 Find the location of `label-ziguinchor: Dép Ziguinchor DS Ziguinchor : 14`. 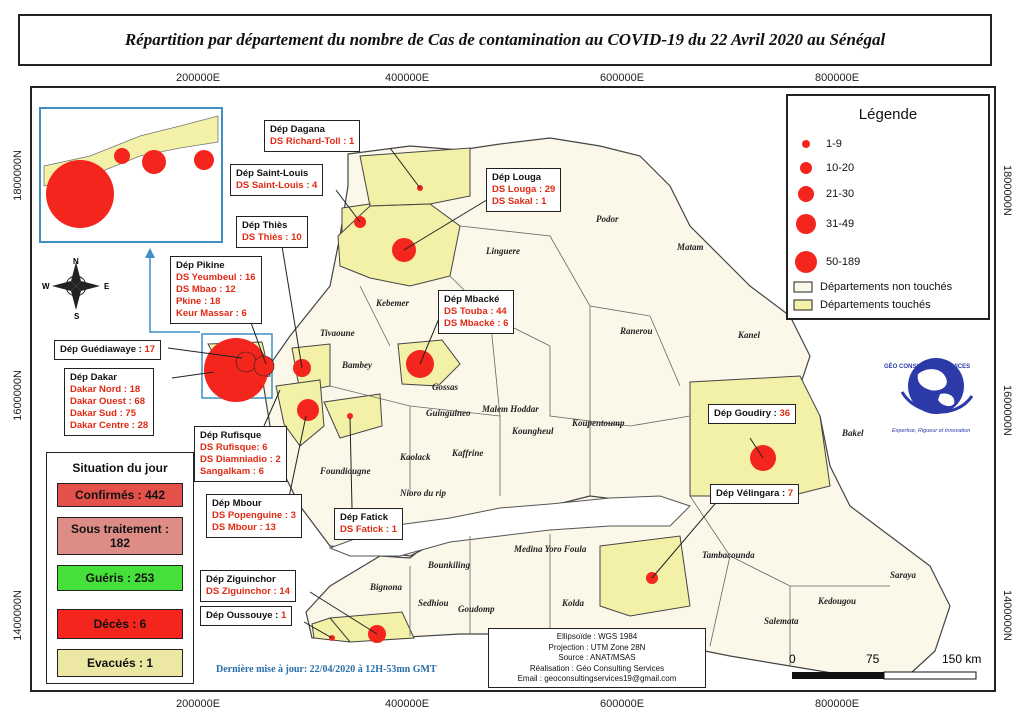

label-ziguinchor: Dép Ziguinchor DS Ziguinchor : 14 is located at coordinates (248, 586).